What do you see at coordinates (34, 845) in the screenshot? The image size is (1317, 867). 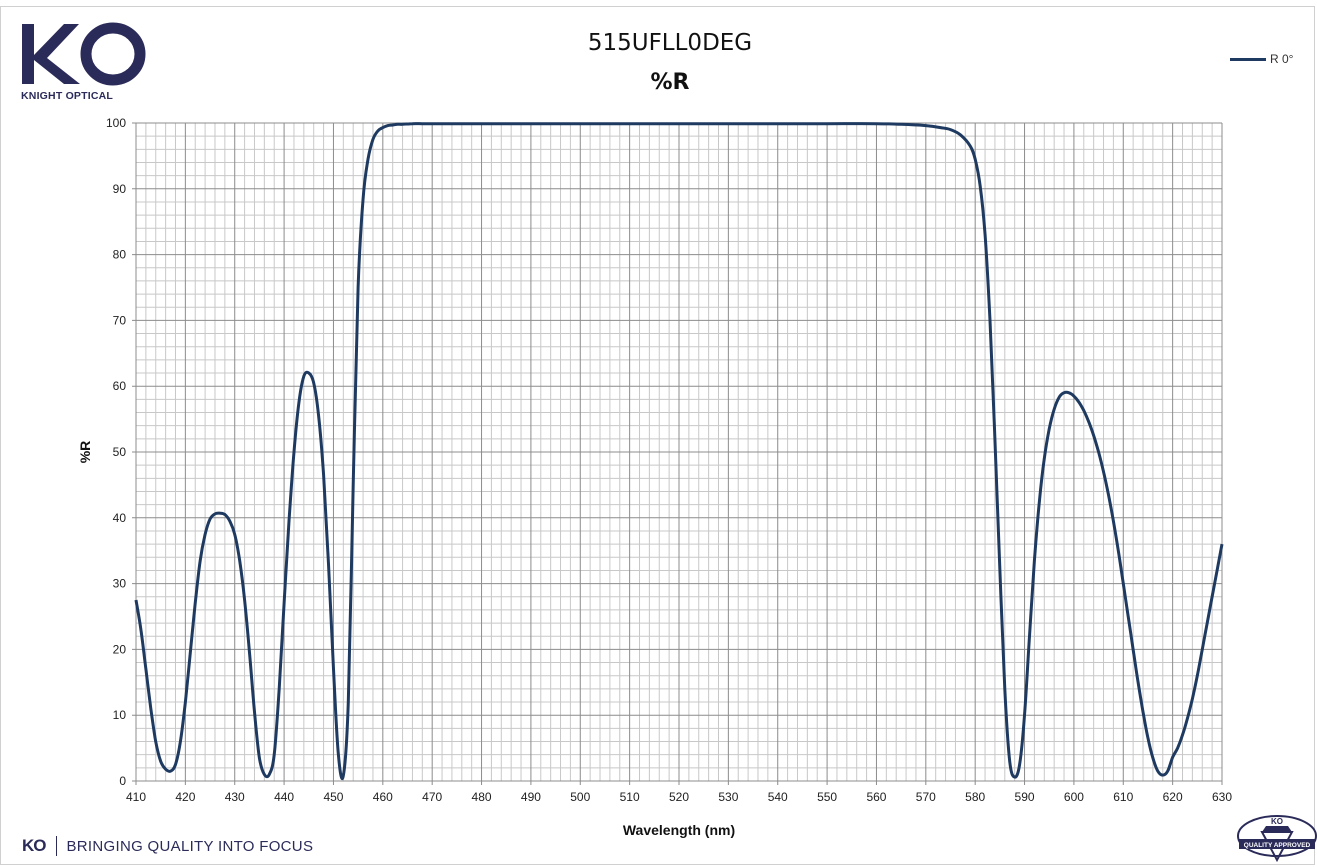 I see `footer-ko-mark: KO` at bounding box center [34, 845].